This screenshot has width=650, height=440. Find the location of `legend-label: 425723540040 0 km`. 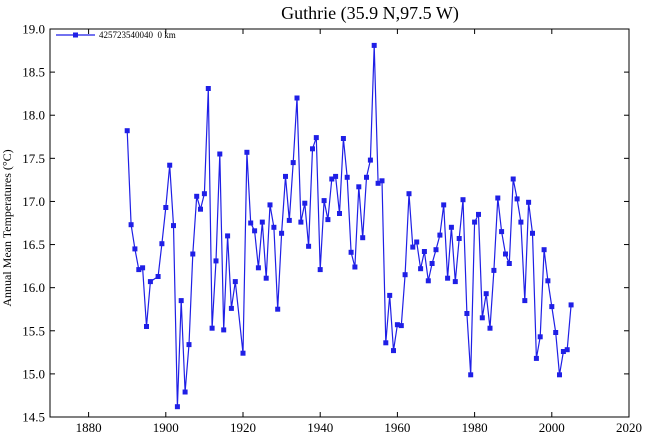

legend-label: 425723540040 0 km is located at coordinates (137, 35).